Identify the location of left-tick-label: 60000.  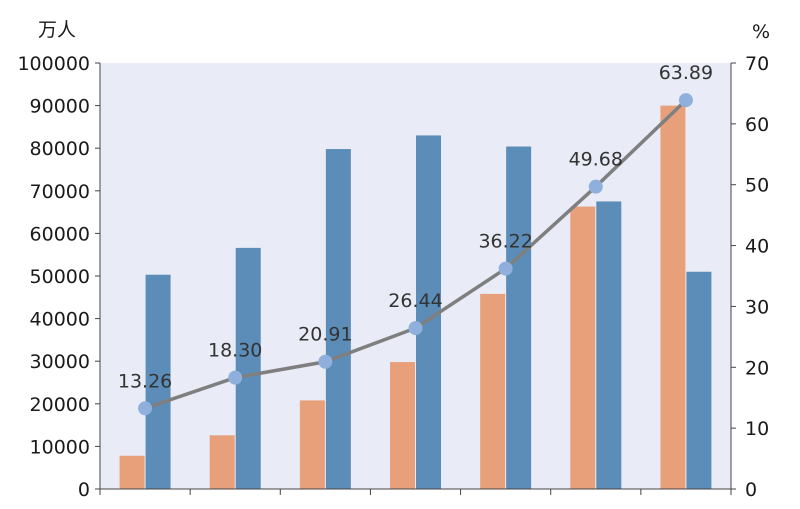
(60, 234).